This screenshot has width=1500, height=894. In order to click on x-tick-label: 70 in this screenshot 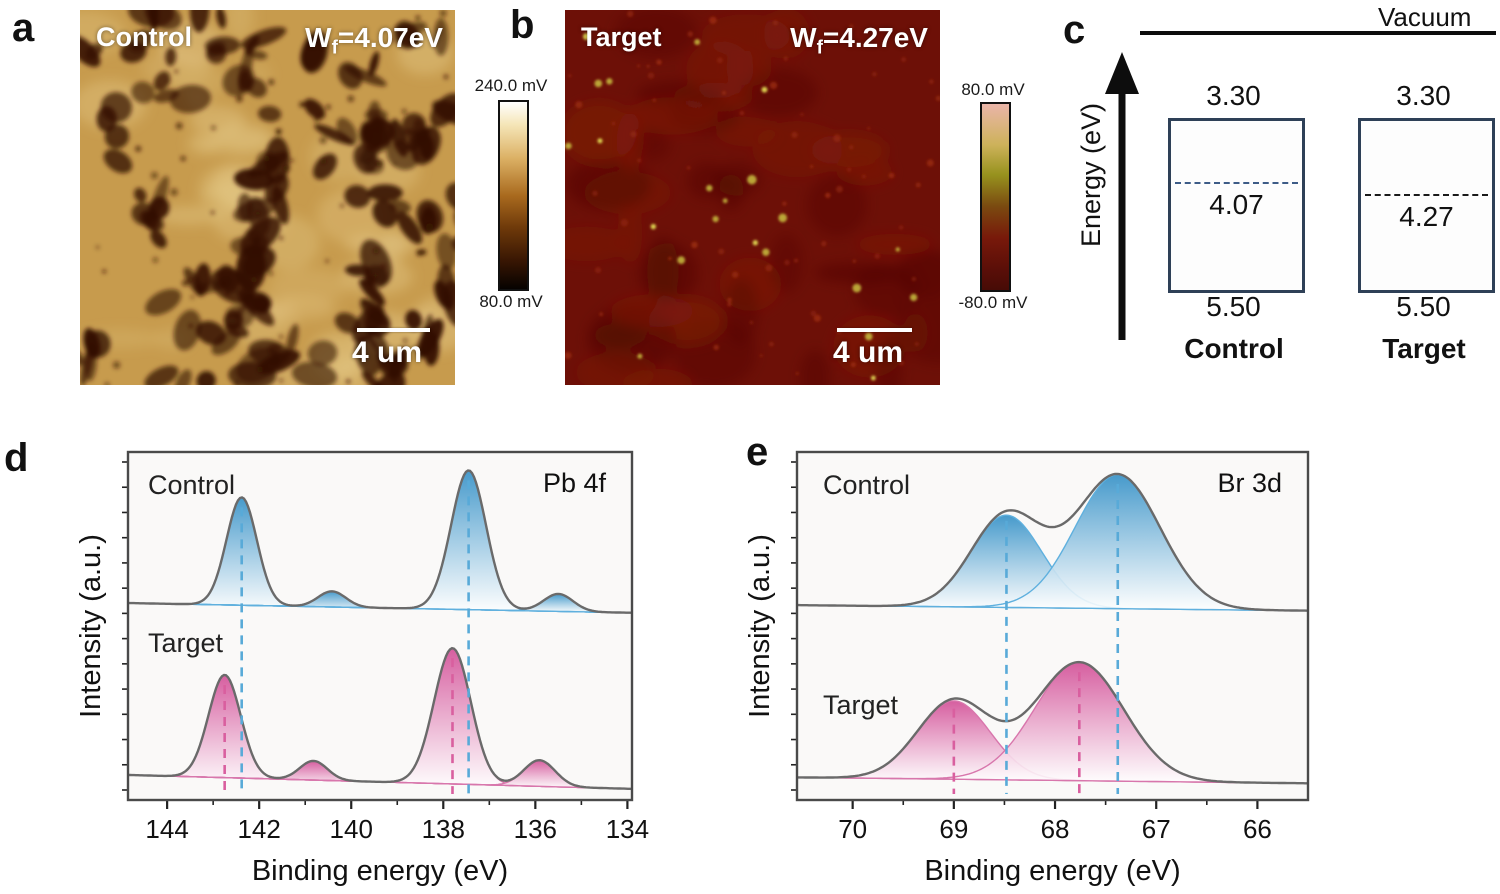, I will do `click(852, 829)`.